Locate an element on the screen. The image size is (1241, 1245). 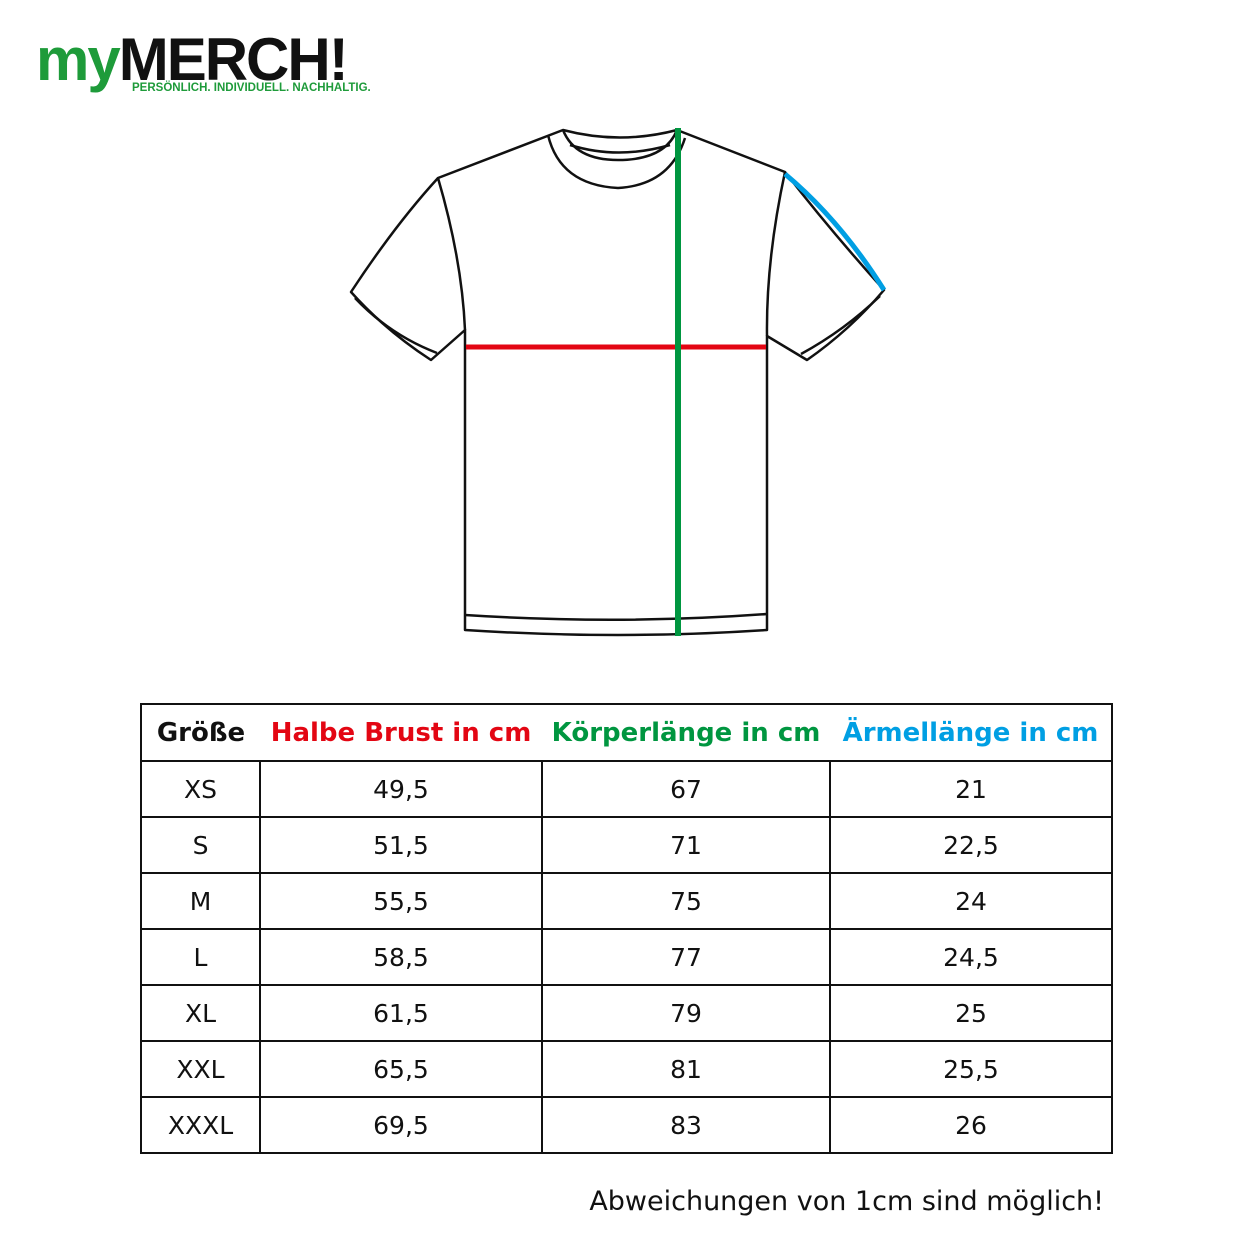
table-row: L 58,5 77 24,5 is located at coordinates (626, 957).